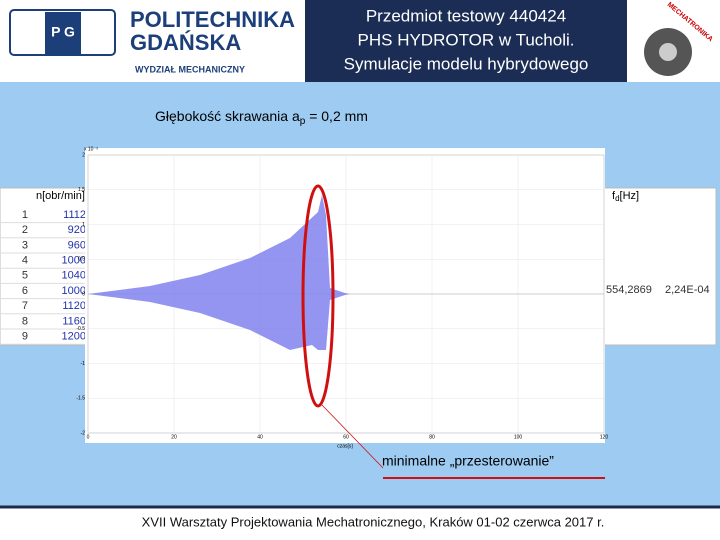 This screenshot has height=540, width=720. I want to click on y-tick-label: 0.5, so click(81, 260).